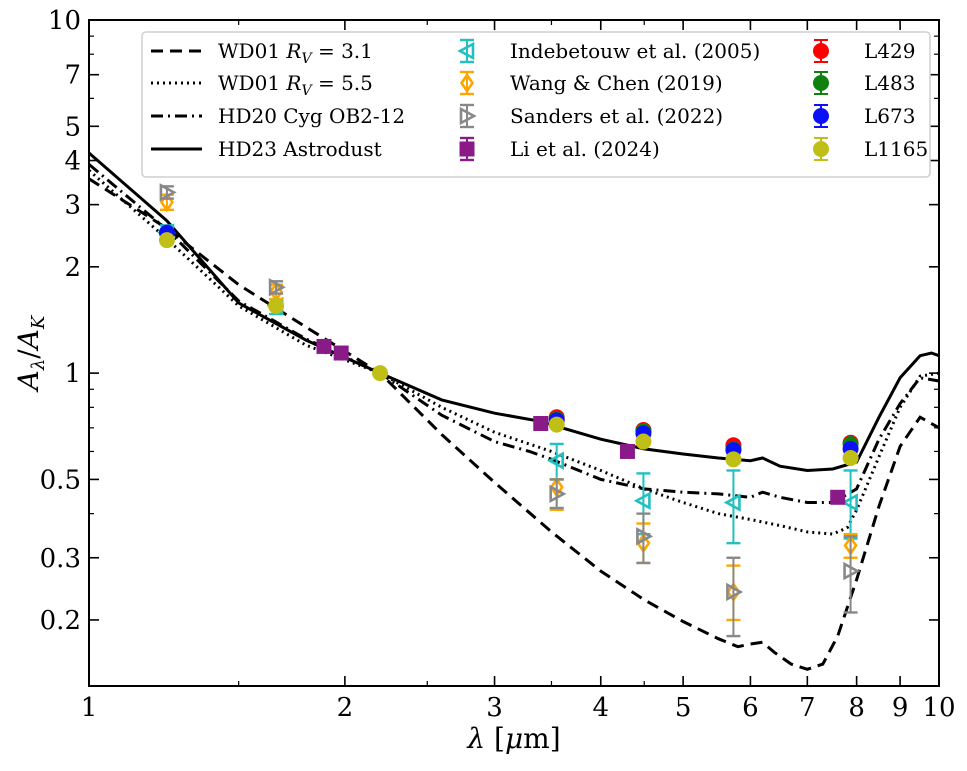  Describe the element at coordinates (72, 127) in the screenshot. I see `y-tick-label: 5` at that location.